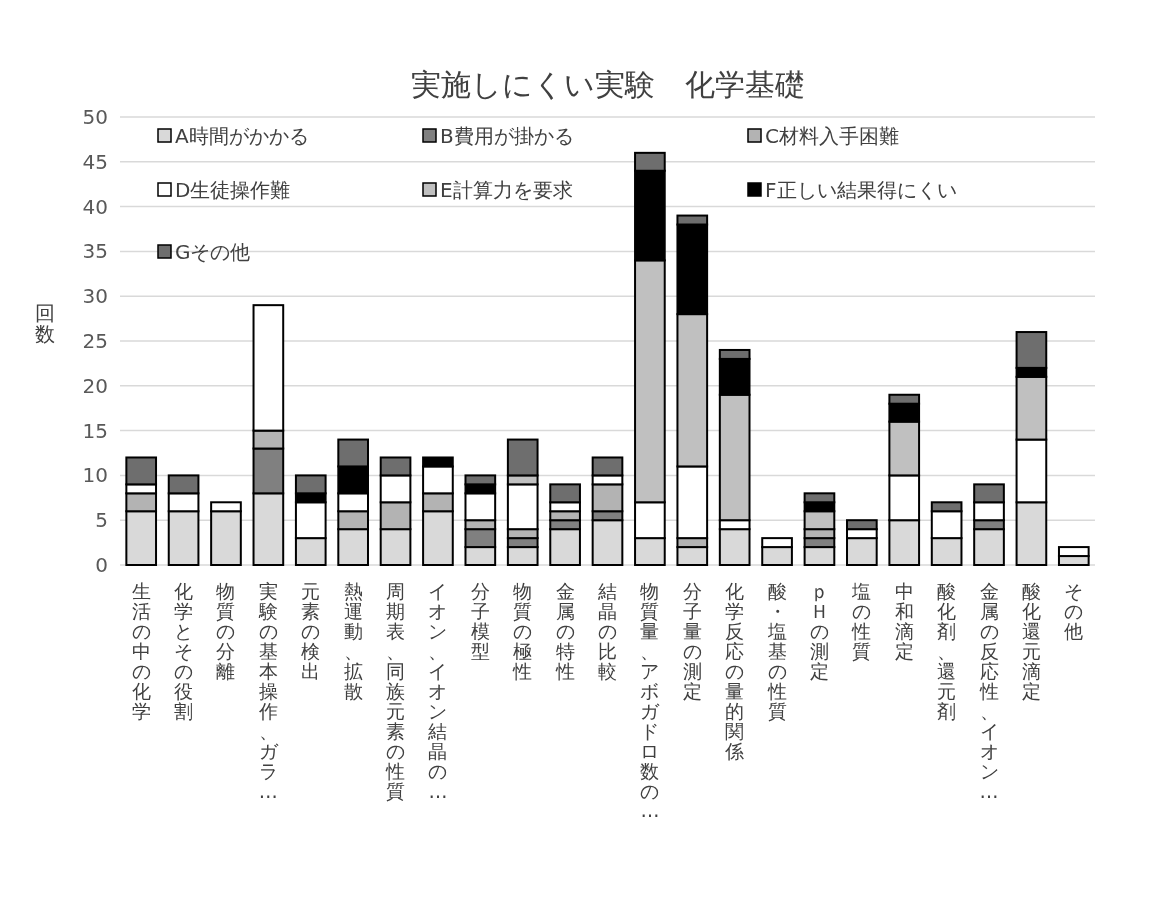 This screenshot has height=914, width=1153. I want to click on y-tick-label: 40, so click(95, 206).